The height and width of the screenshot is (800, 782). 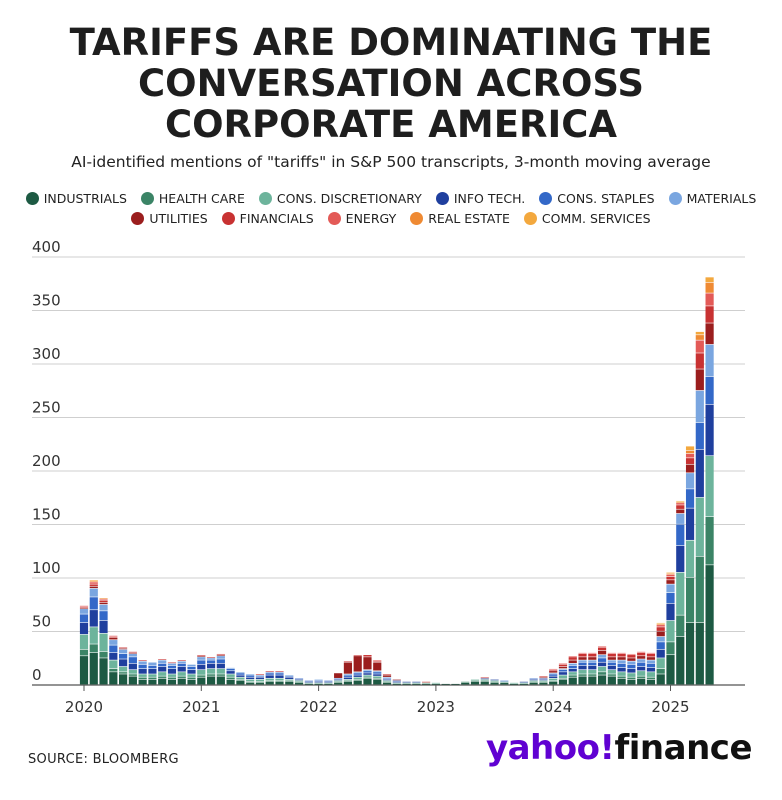 I want to click on legend-label: INFO TECH., so click(x=489, y=198).